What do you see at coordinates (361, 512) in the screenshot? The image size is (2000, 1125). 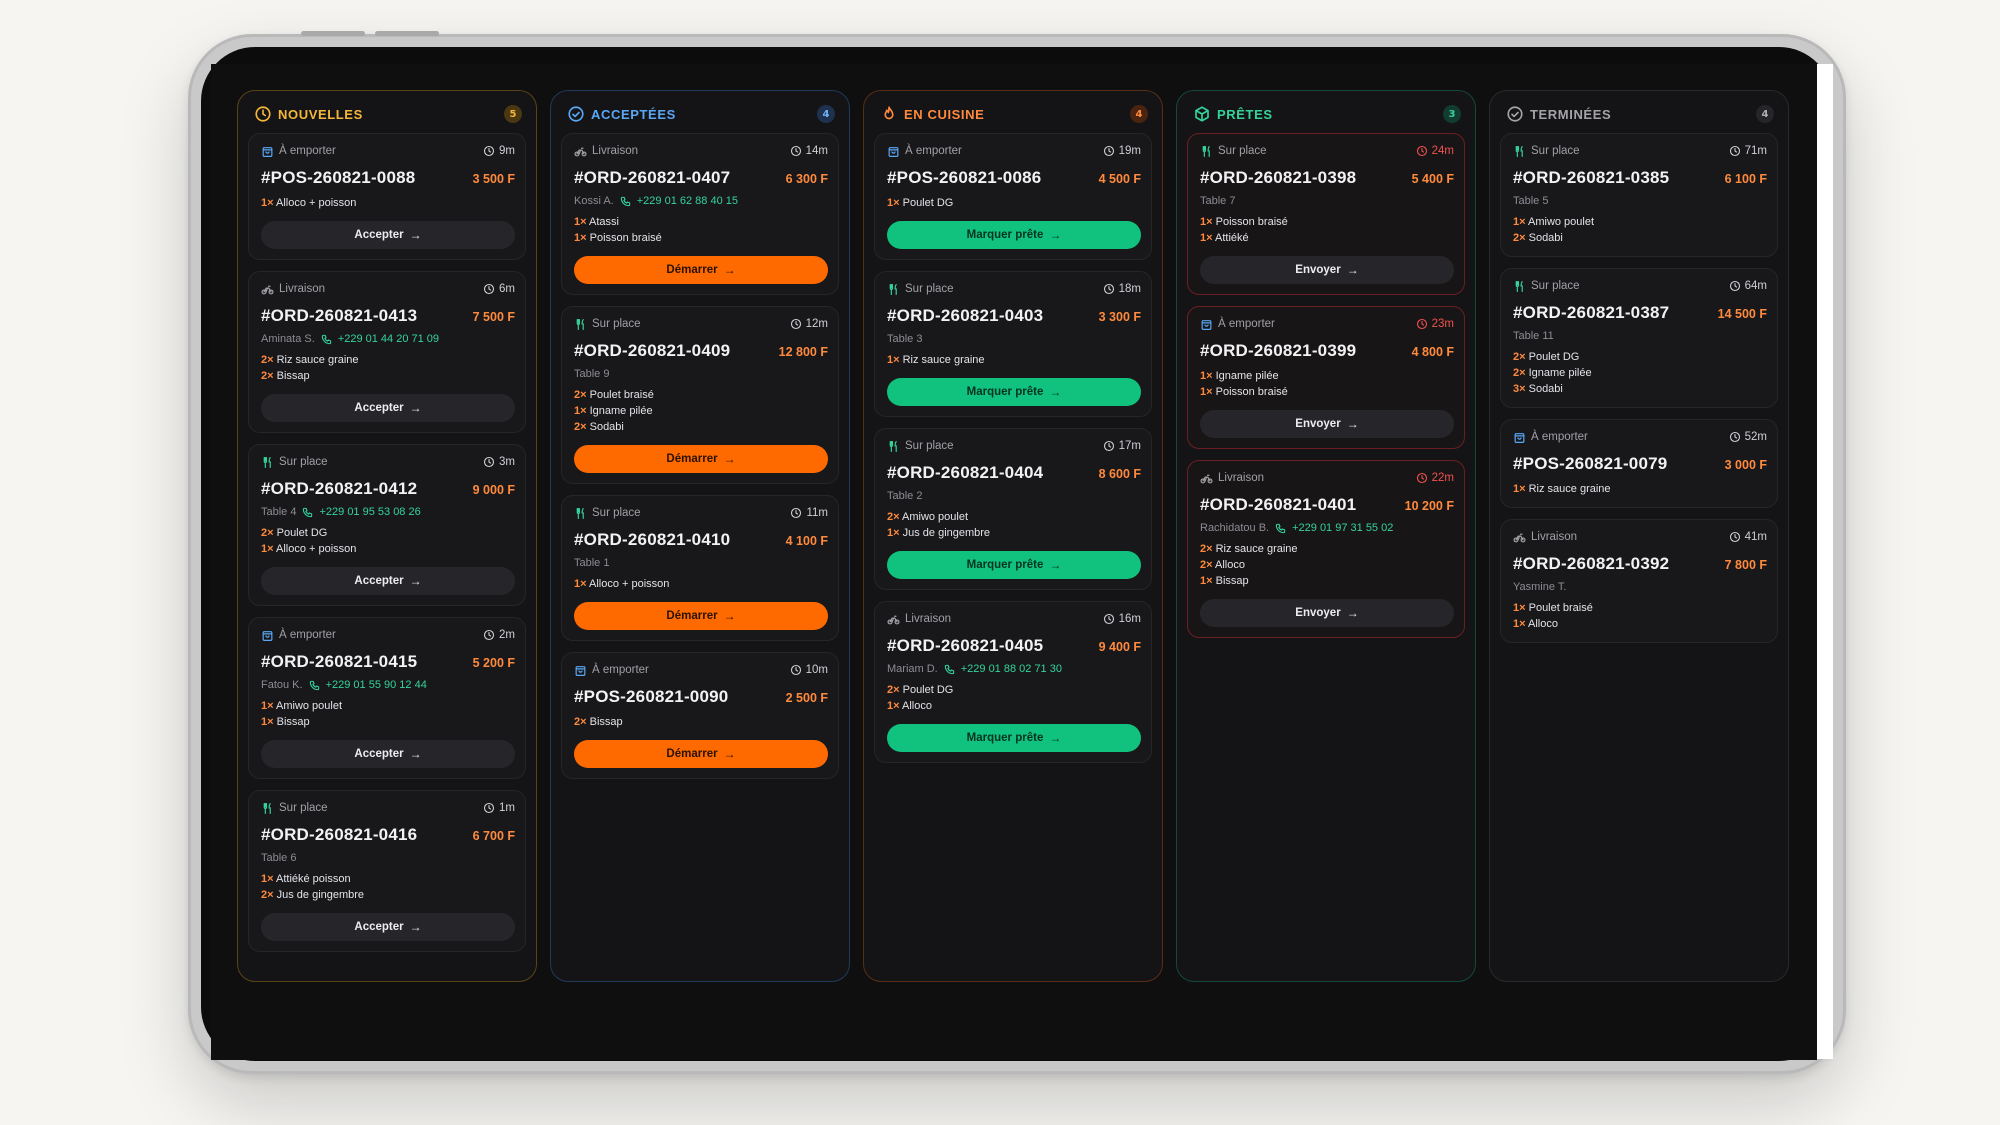 I see `customer-phone: +229 01 95 53 08 26` at bounding box center [361, 512].